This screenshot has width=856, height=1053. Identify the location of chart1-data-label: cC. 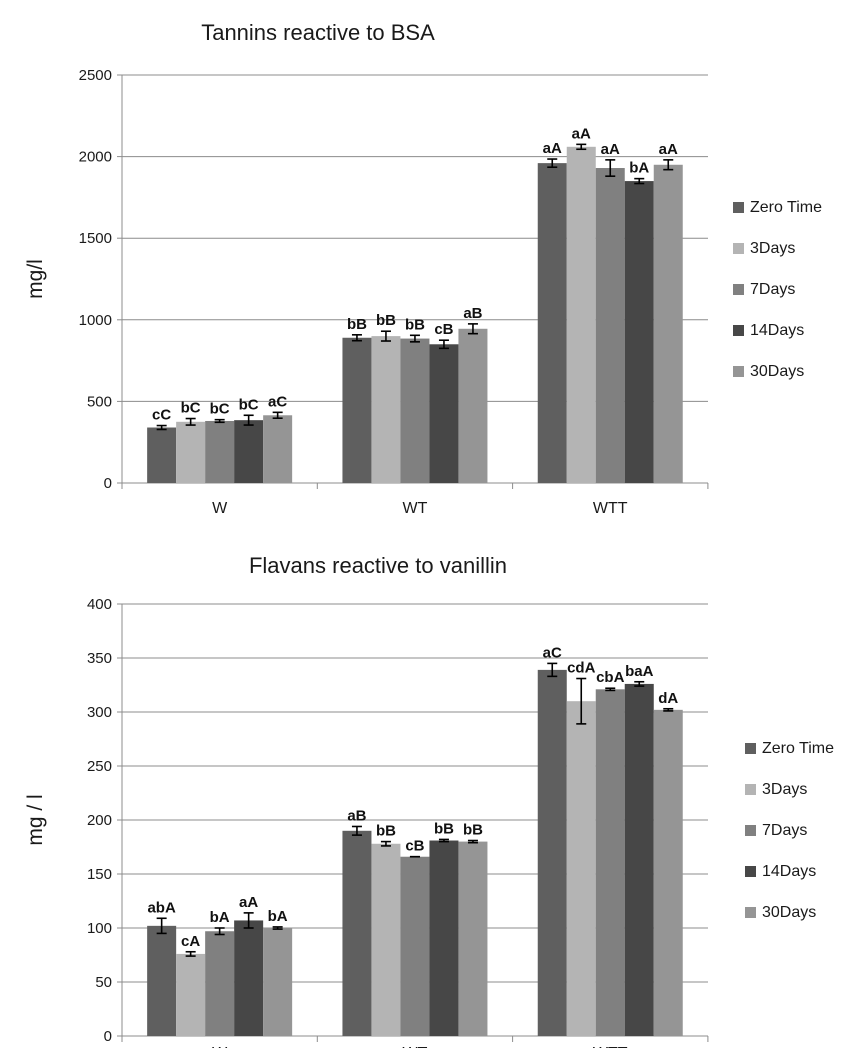
(161, 415).